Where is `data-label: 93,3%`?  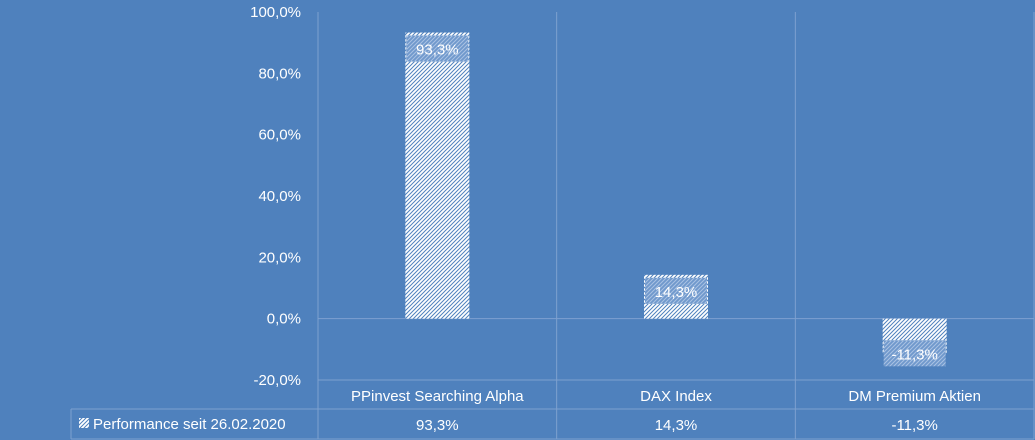
data-label: 93,3% is located at coordinates (437, 50).